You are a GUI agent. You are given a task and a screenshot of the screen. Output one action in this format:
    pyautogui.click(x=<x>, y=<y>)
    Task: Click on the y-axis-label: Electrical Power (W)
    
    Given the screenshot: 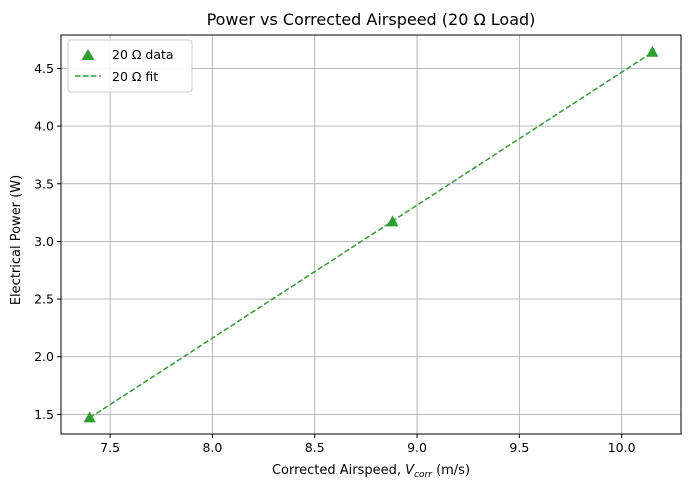 What is the action you would take?
    pyautogui.click(x=16, y=240)
    